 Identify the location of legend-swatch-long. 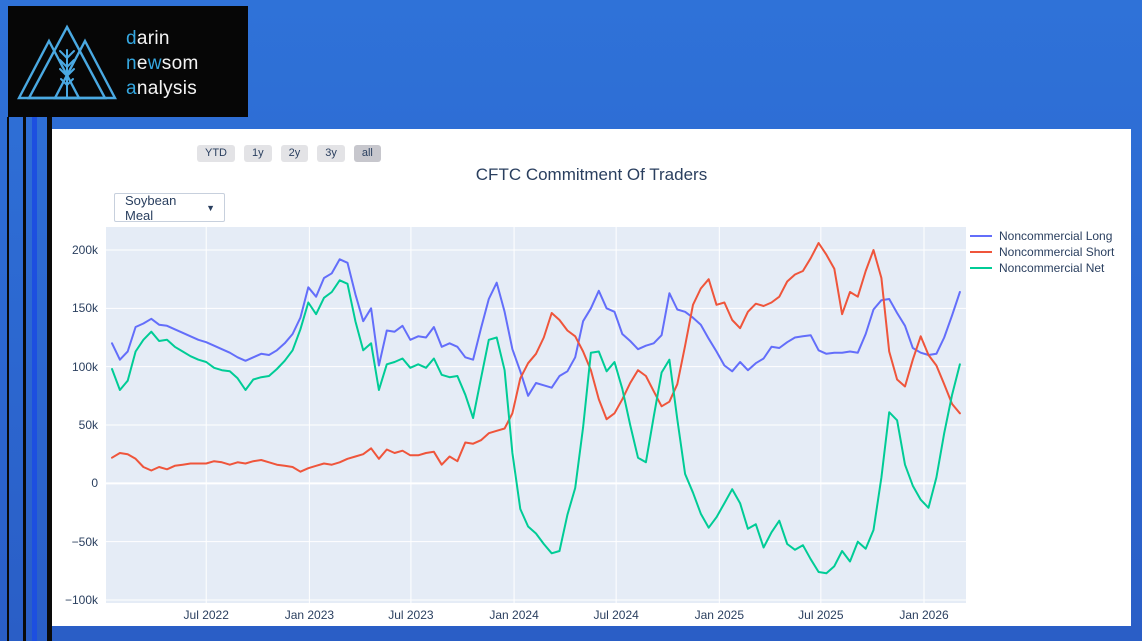
(981, 236).